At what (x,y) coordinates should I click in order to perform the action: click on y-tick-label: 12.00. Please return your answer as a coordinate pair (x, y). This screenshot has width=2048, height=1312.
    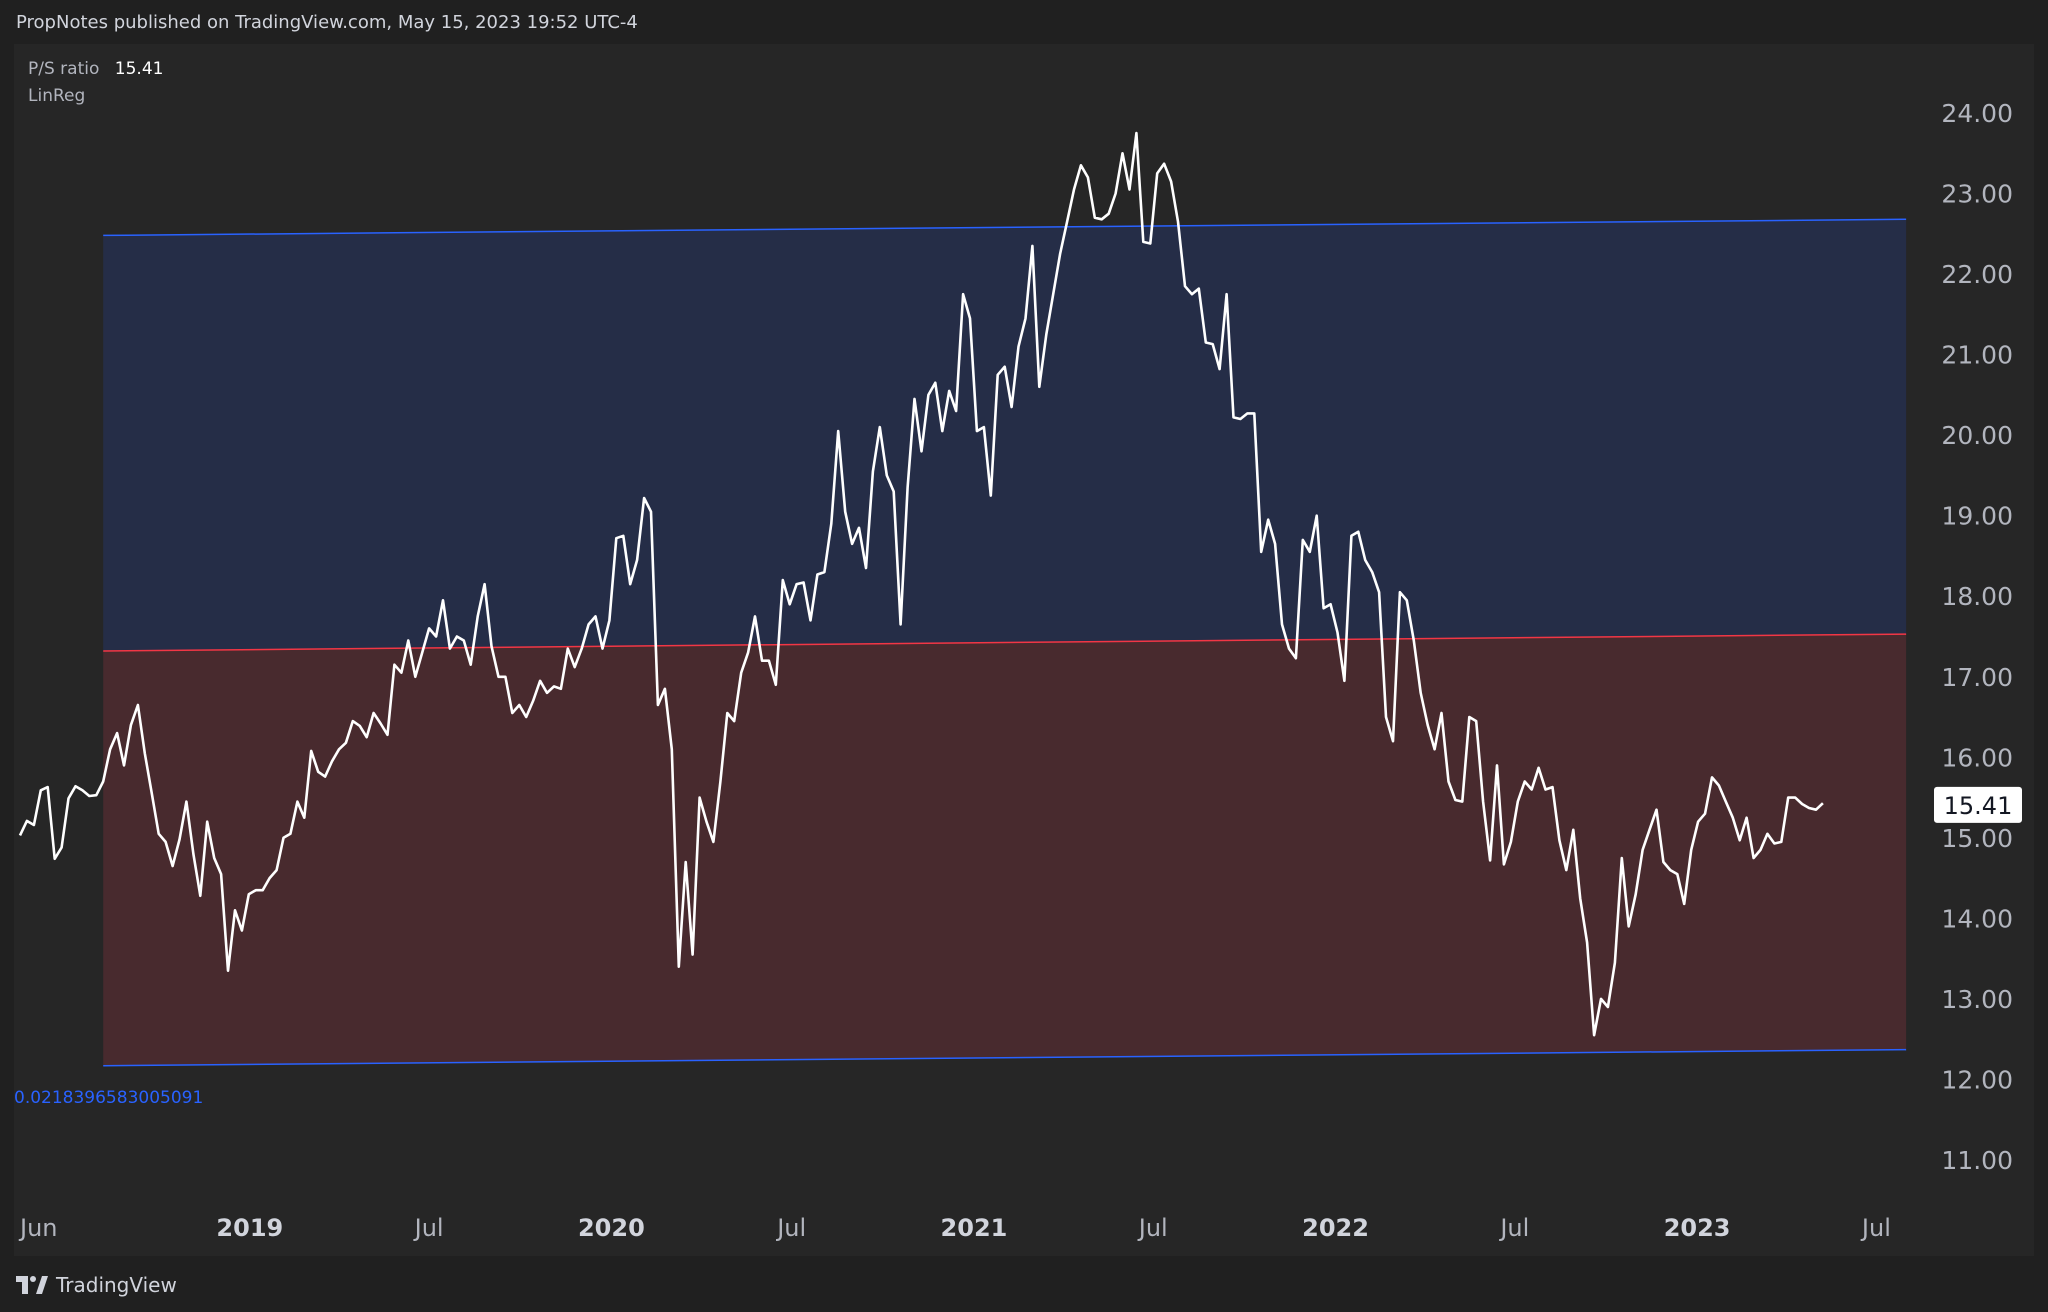
    Looking at the image, I should click on (1977, 1079).